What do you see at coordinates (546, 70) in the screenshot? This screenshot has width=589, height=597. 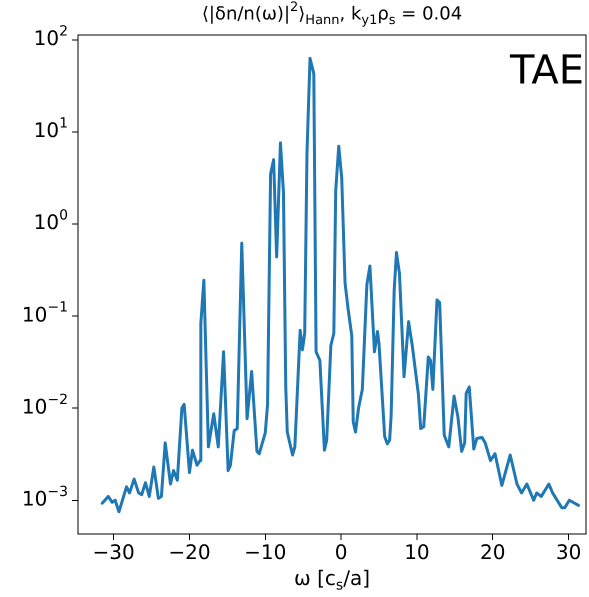 I see `annotation: TAE` at bounding box center [546, 70].